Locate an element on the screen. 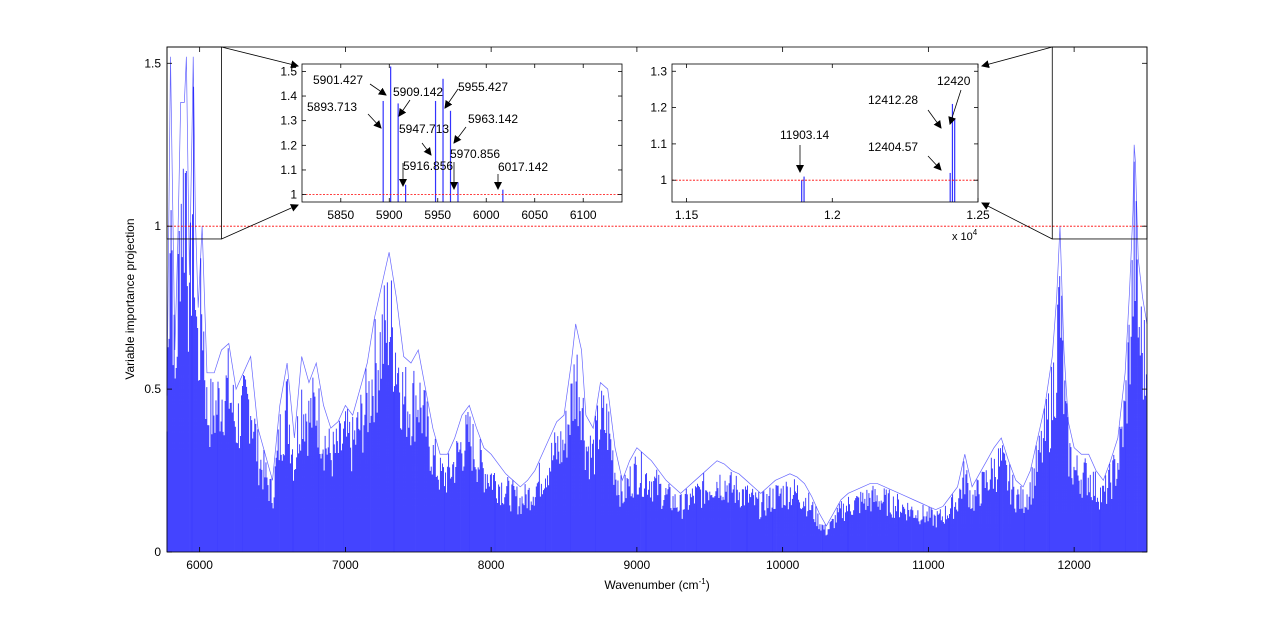 The width and height of the screenshot is (1269, 626). inset1-annotation-label: 5947.713 is located at coordinates (424, 129).